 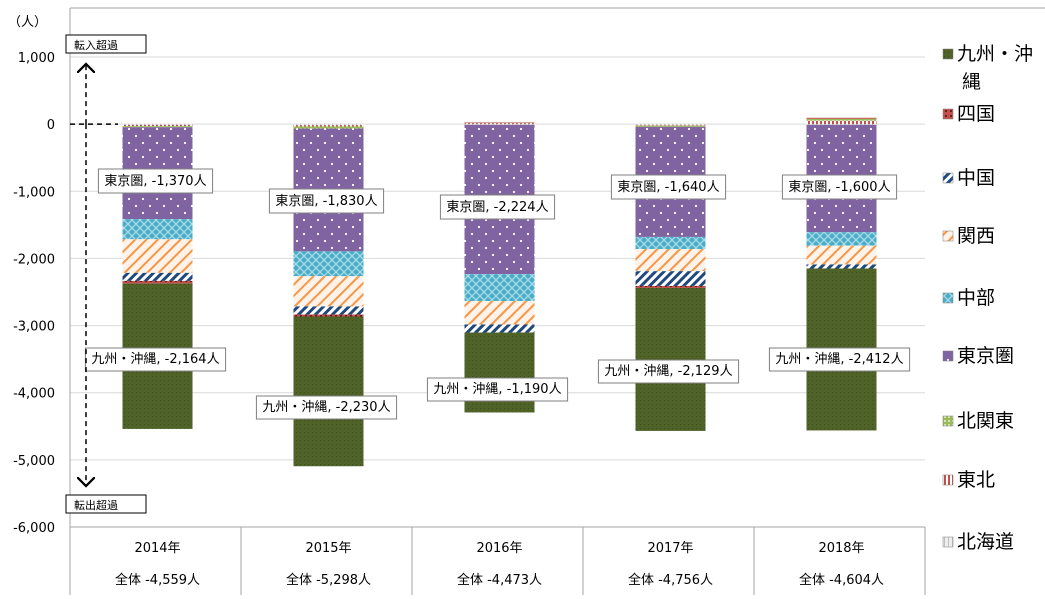 I want to click on total-label: 全体 -5,298人, so click(x=328, y=580).